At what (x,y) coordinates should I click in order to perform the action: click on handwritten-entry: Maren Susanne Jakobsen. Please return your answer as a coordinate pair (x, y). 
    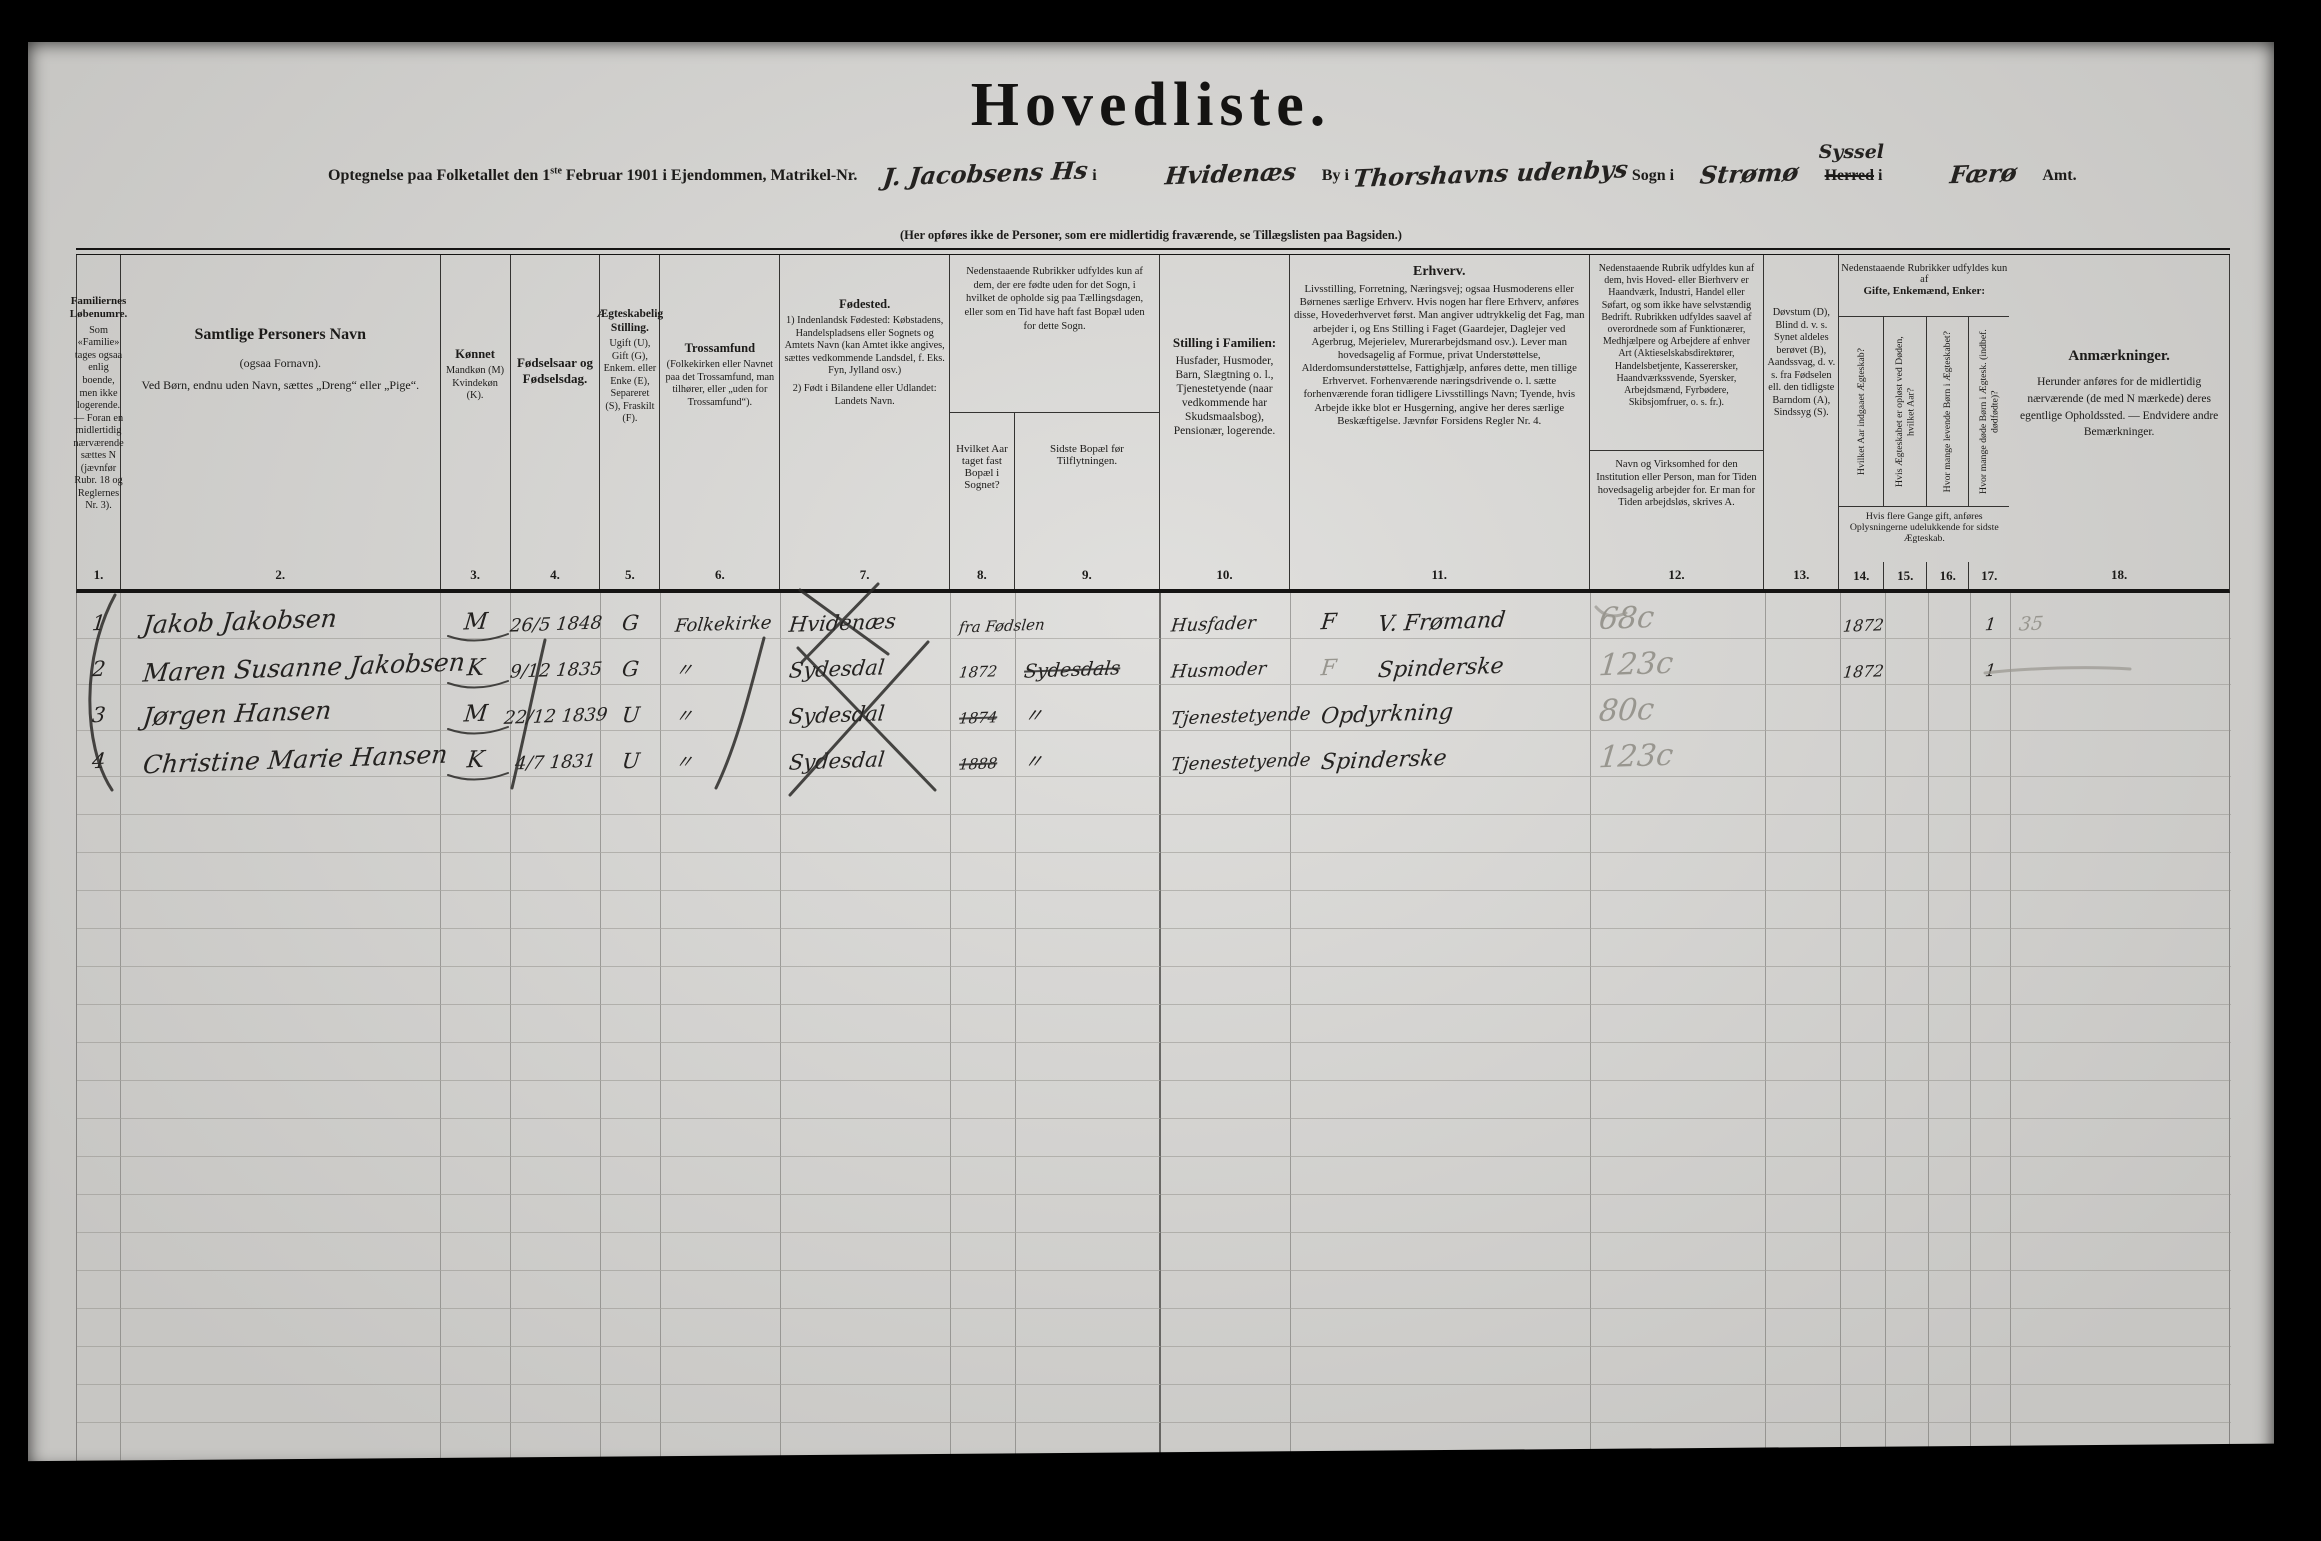
    Looking at the image, I should click on (304, 667).